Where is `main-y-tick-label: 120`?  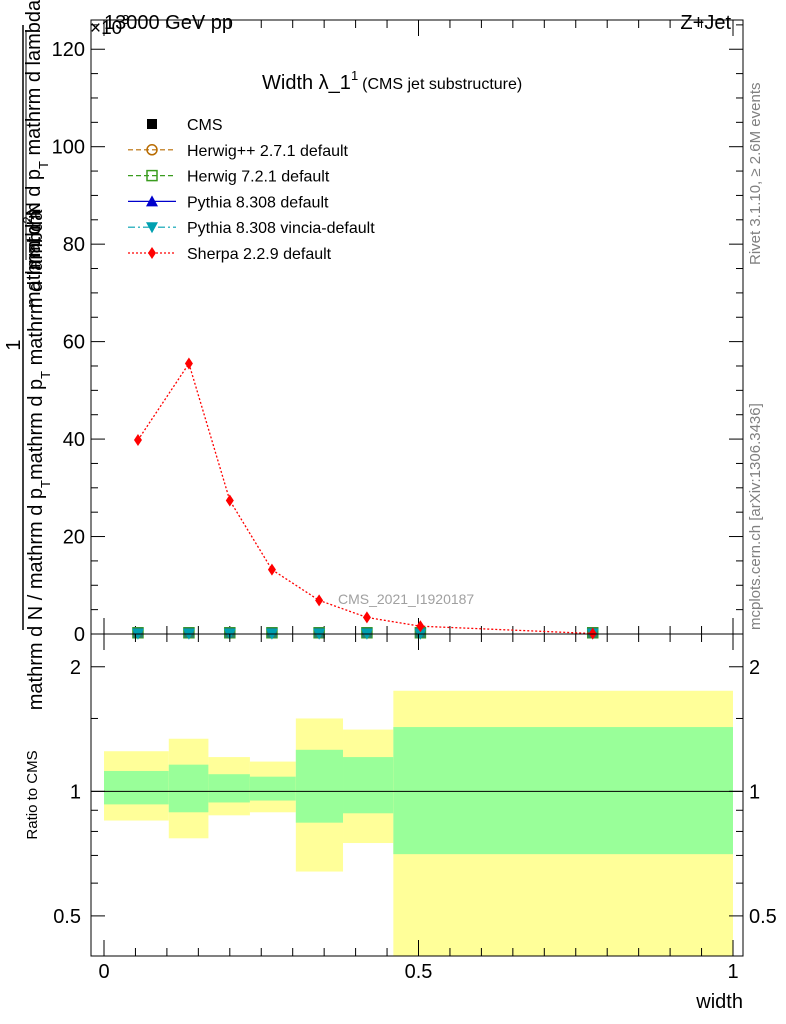 main-y-tick-label: 120 is located at coordinates (68, 50).